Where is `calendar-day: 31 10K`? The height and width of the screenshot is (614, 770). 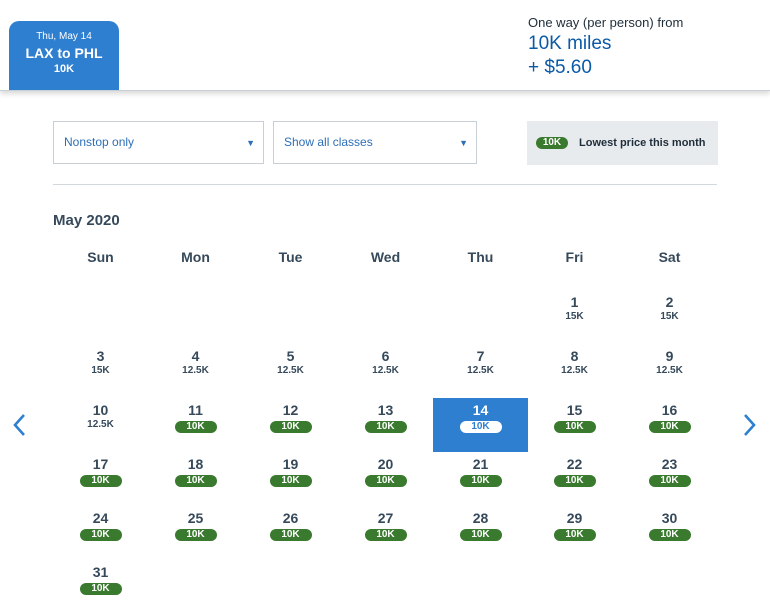
calendar-day: 31 10K is located at coordinates (100, 587).